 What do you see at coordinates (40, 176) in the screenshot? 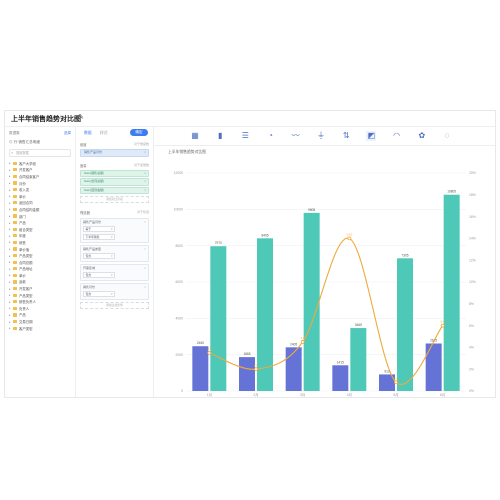
I see `field-item: ▸ 合同结束客户` at bounding box center [40, 176].